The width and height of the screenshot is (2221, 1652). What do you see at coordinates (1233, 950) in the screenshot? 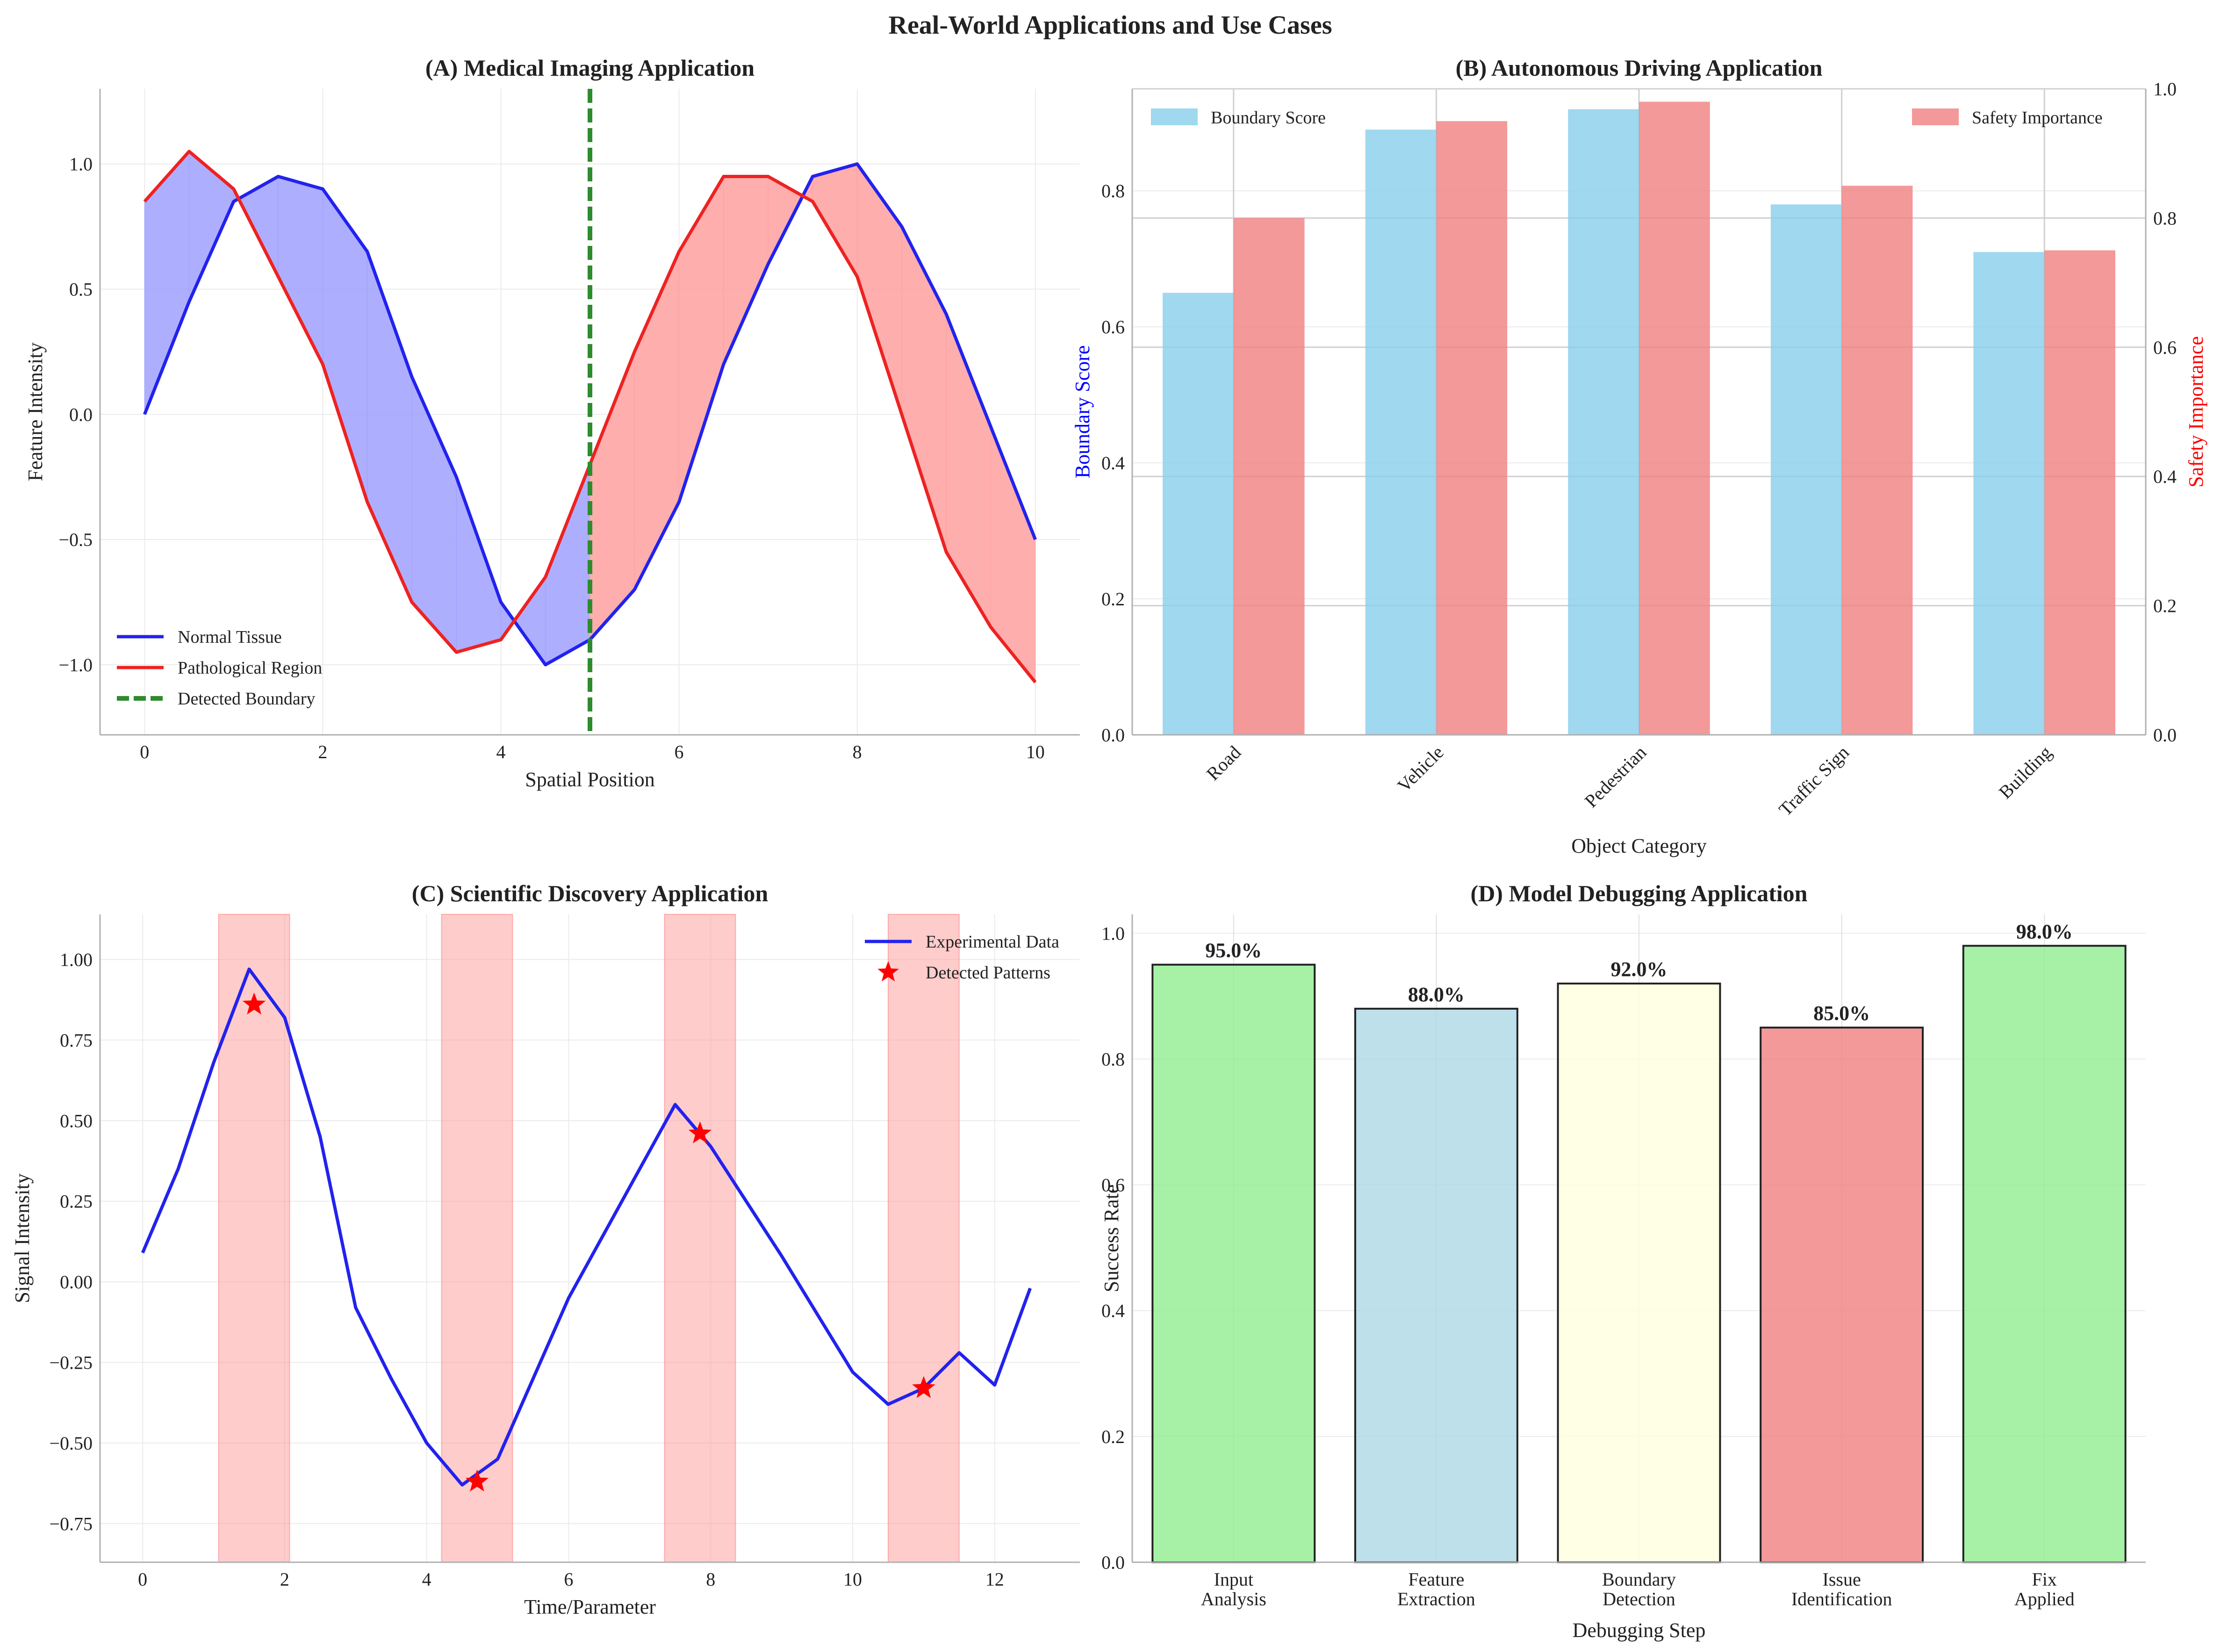
I see `bar-data-label: 95.0%` at bounding box center [1233, 950].